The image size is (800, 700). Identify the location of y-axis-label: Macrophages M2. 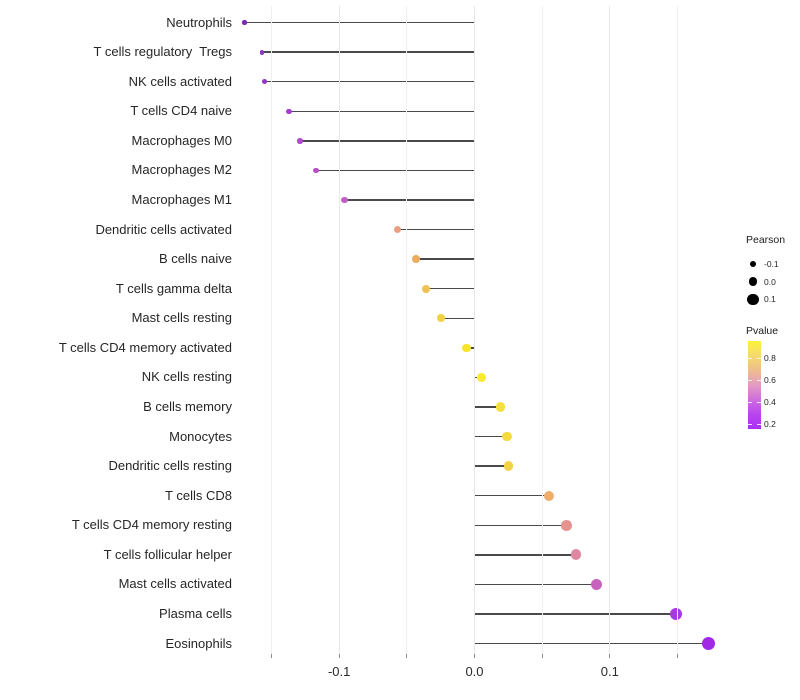
(181, 170).